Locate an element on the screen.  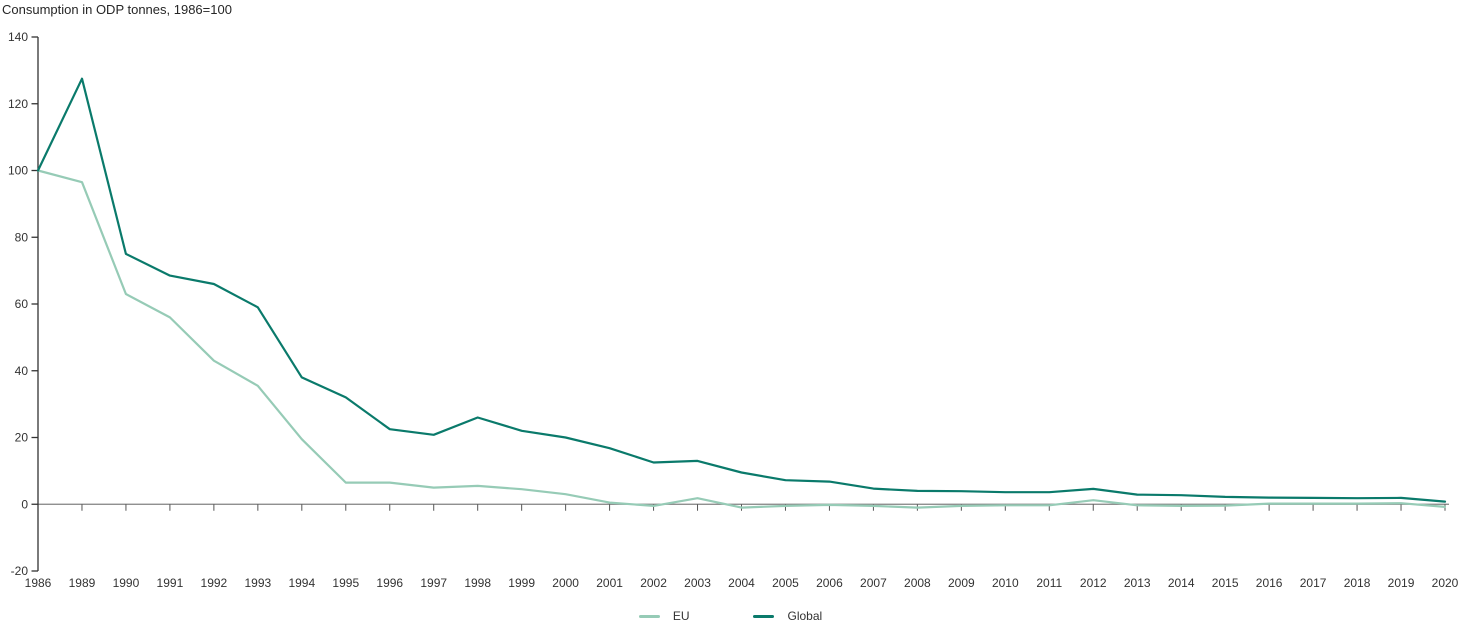
x-tick-label: 1996 is located at coordinates (389, 583).